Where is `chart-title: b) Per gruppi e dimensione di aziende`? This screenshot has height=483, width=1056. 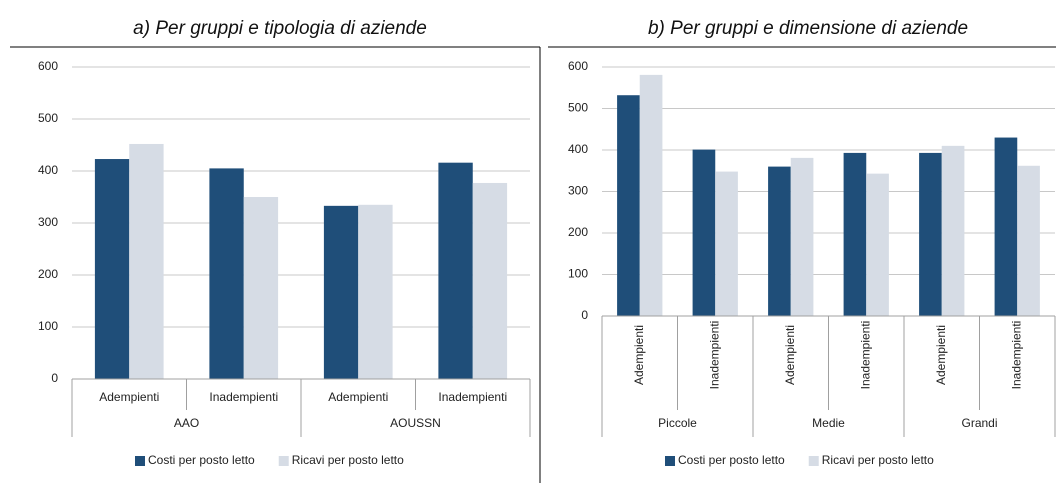
chart-title: b) Per gruppi e dimensione di aziende is located at coordinates (808, 28).